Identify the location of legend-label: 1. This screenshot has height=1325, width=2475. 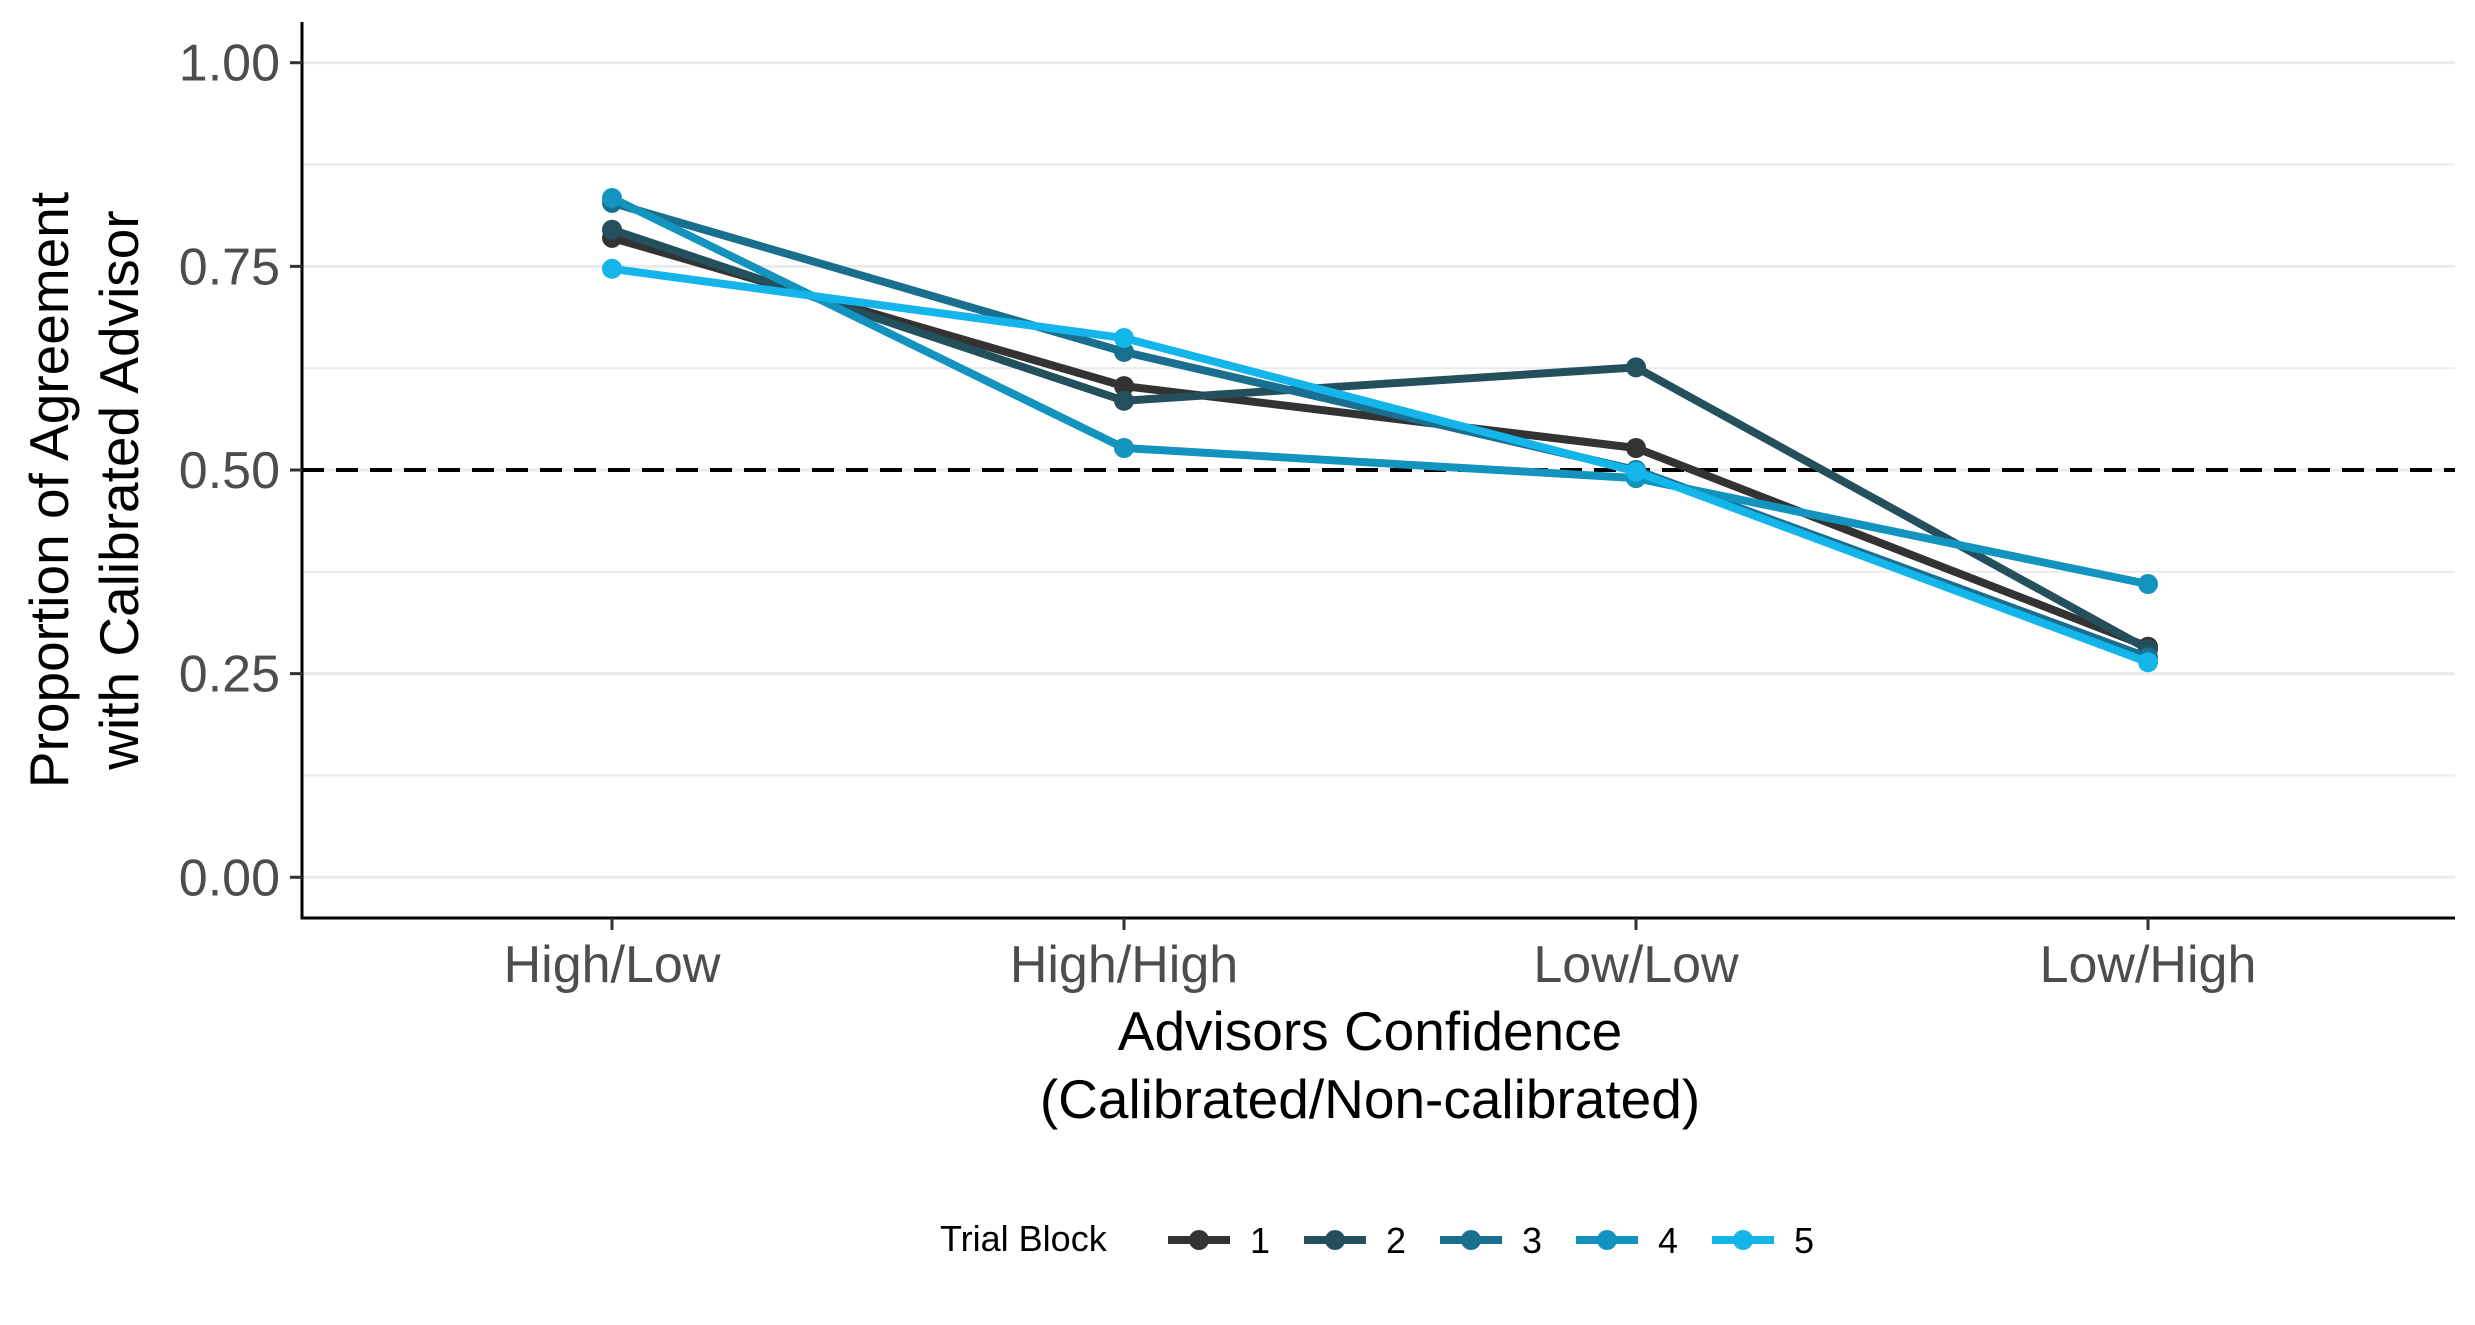
(1260, 1240).